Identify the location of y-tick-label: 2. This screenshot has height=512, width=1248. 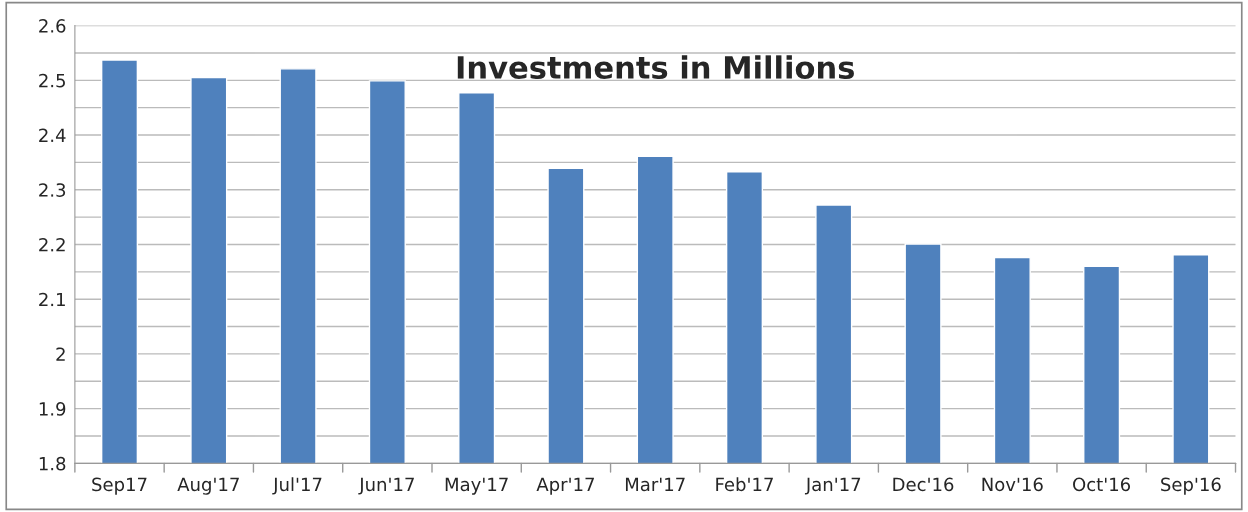
(60, 354).